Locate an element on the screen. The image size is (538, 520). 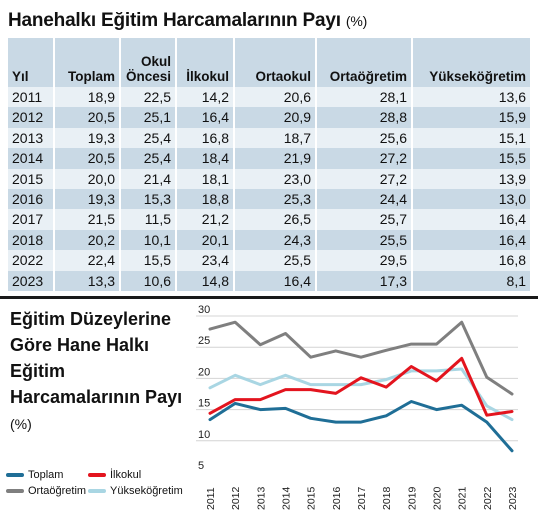
table-cell: 24,4 is located at coordinates (364, 199).